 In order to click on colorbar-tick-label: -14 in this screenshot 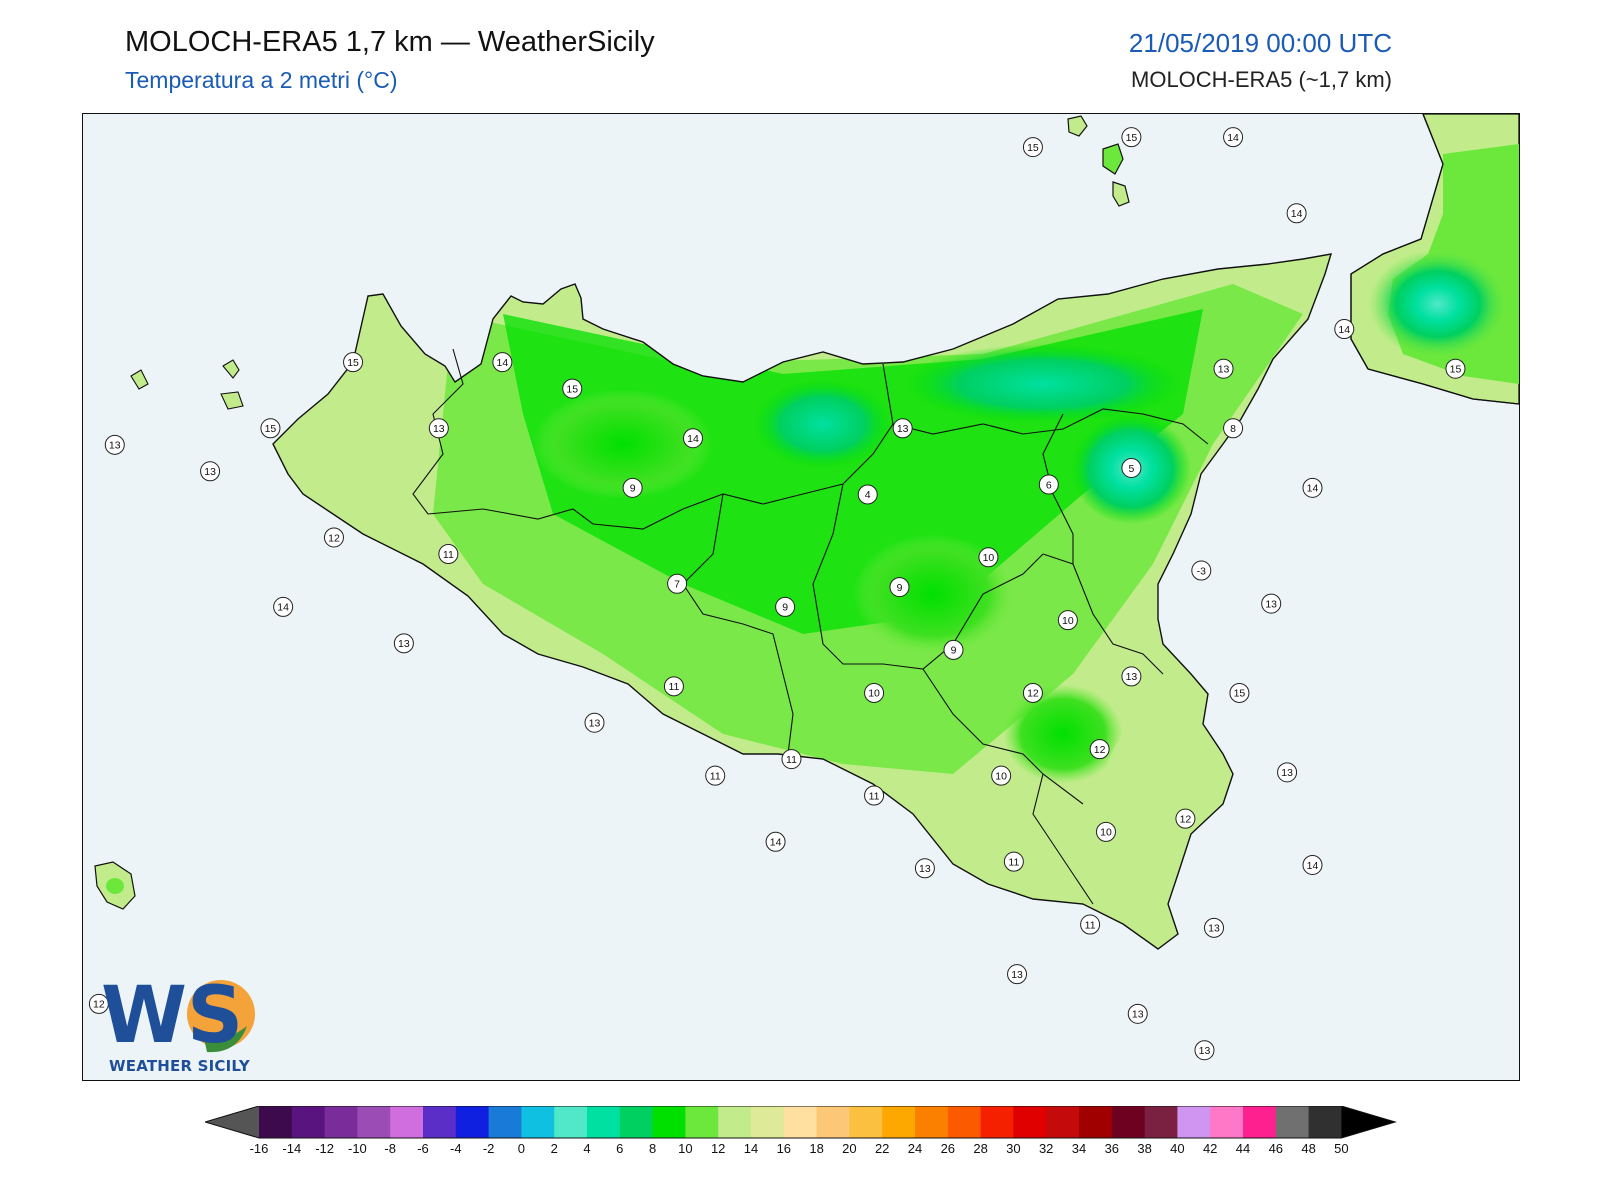, I will do `click(291, 1148)`.